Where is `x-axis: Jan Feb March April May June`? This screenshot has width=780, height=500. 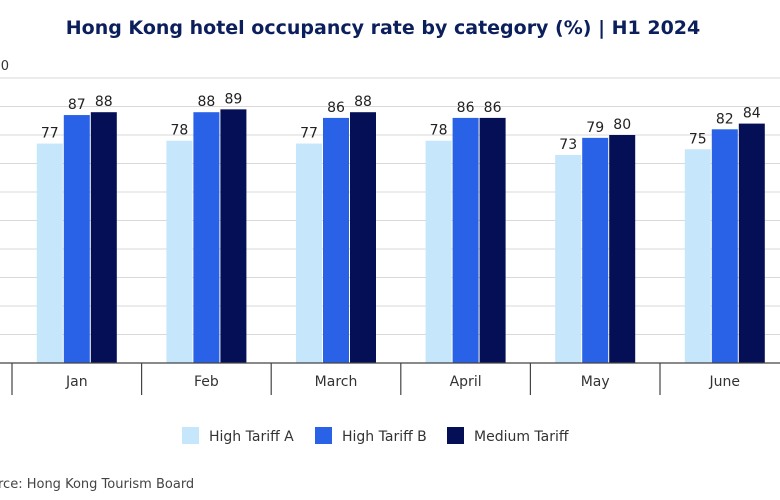 x-axis: Jan Feb March April May June is located at coordinates (390, 378).